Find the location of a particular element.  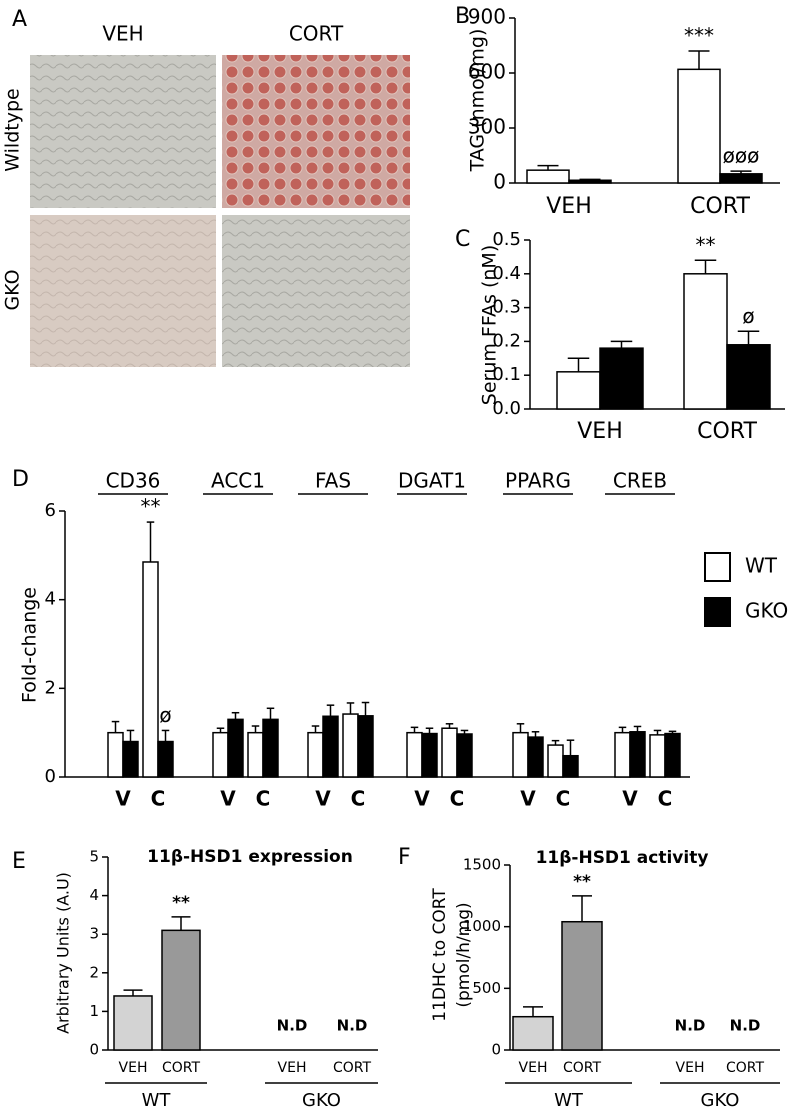

y-tick-label: 900 is located at coordinates (487, 17).